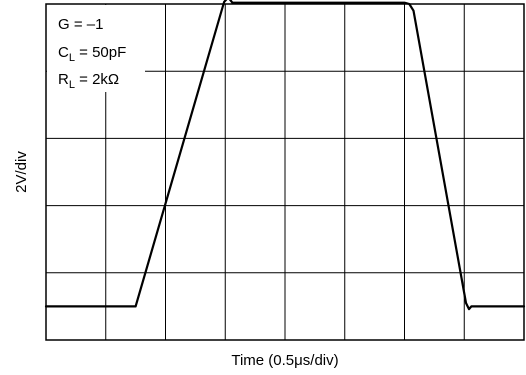 This screenshot has height=375, width=526. Describe the element at coordinates (97, 79) in the screenshot. I see `annotation-rl-rest: = 2kΩ` at that location.